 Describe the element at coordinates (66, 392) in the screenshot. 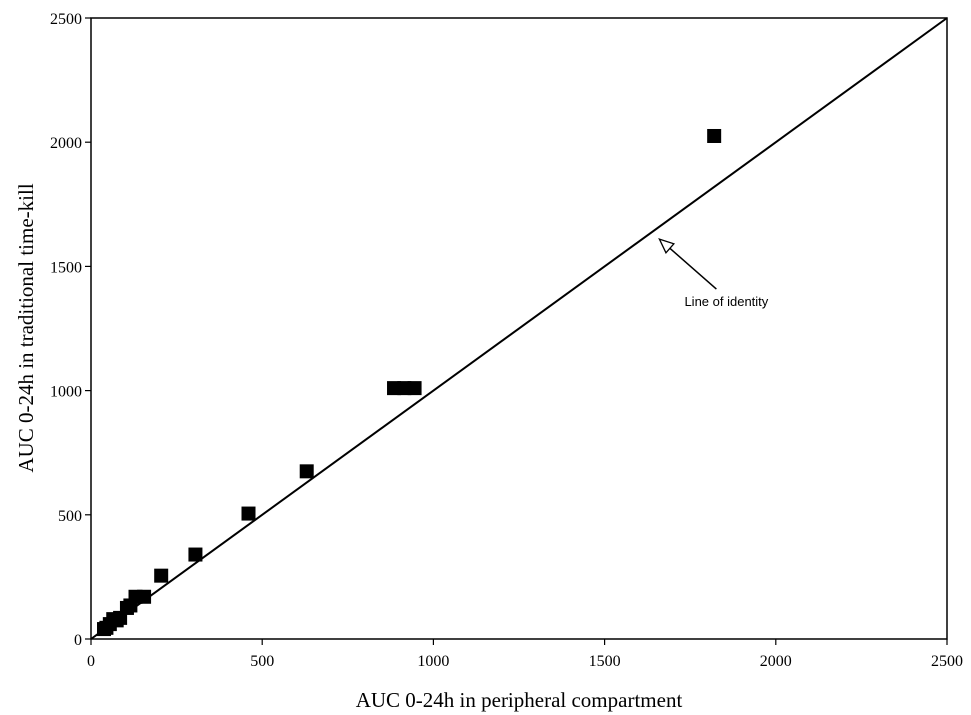

I see `y-tick-label: 1000` at that location.